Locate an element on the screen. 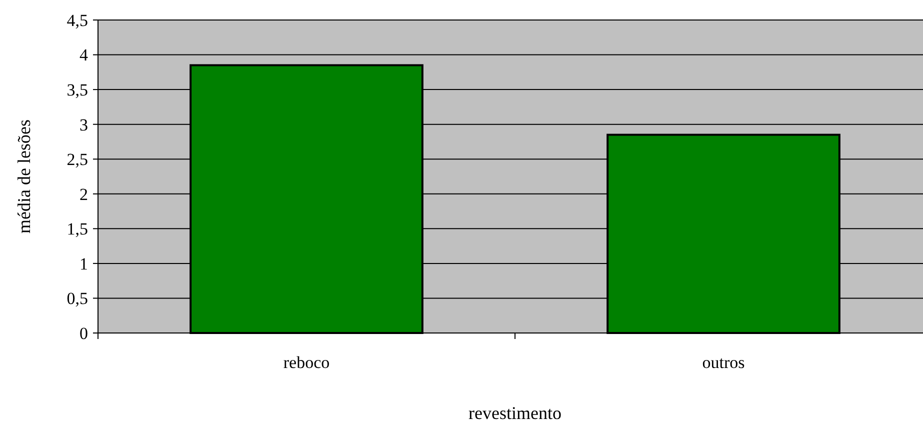  y-tick-label: 0,5 is located at coordinates (77, 298).